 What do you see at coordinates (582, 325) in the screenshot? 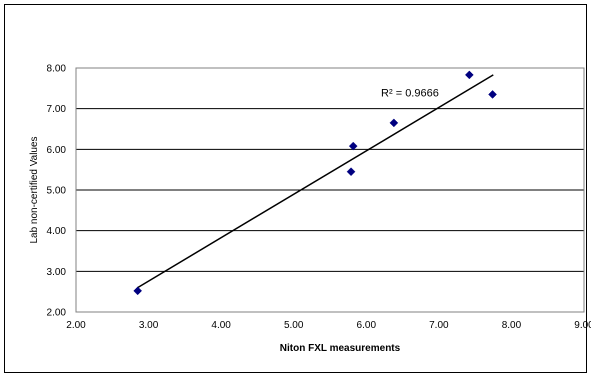
I see `x-tick-label: 9.00` at bounding box center [582, 325].